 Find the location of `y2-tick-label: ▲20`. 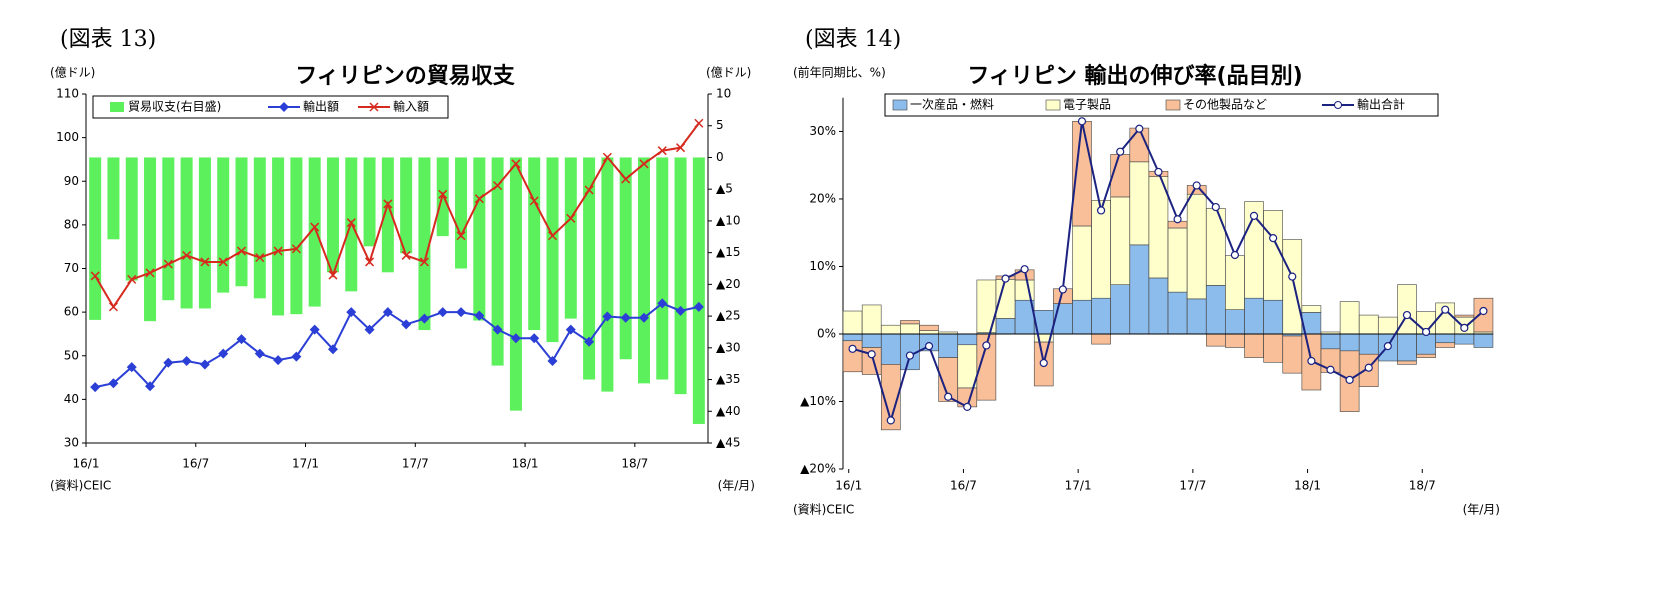

y2-tick-label: ▲20 is located at coordinates (728, 284).